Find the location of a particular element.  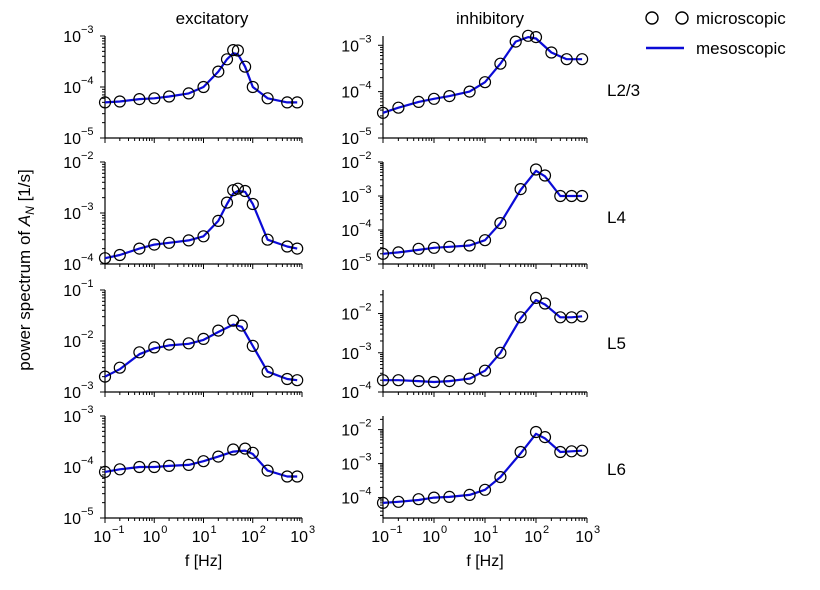

panel-excitatory-l4: 10−410−310−2 is located at coordinates (183, 212).